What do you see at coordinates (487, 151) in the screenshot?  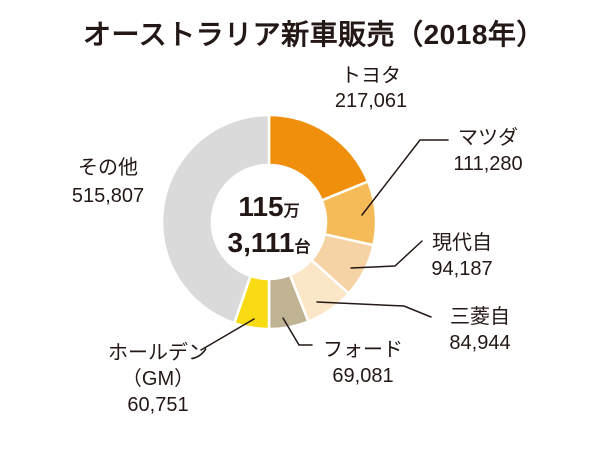 I see `label-mazda: マツダ 111,280` at bounding box center [487, 151].